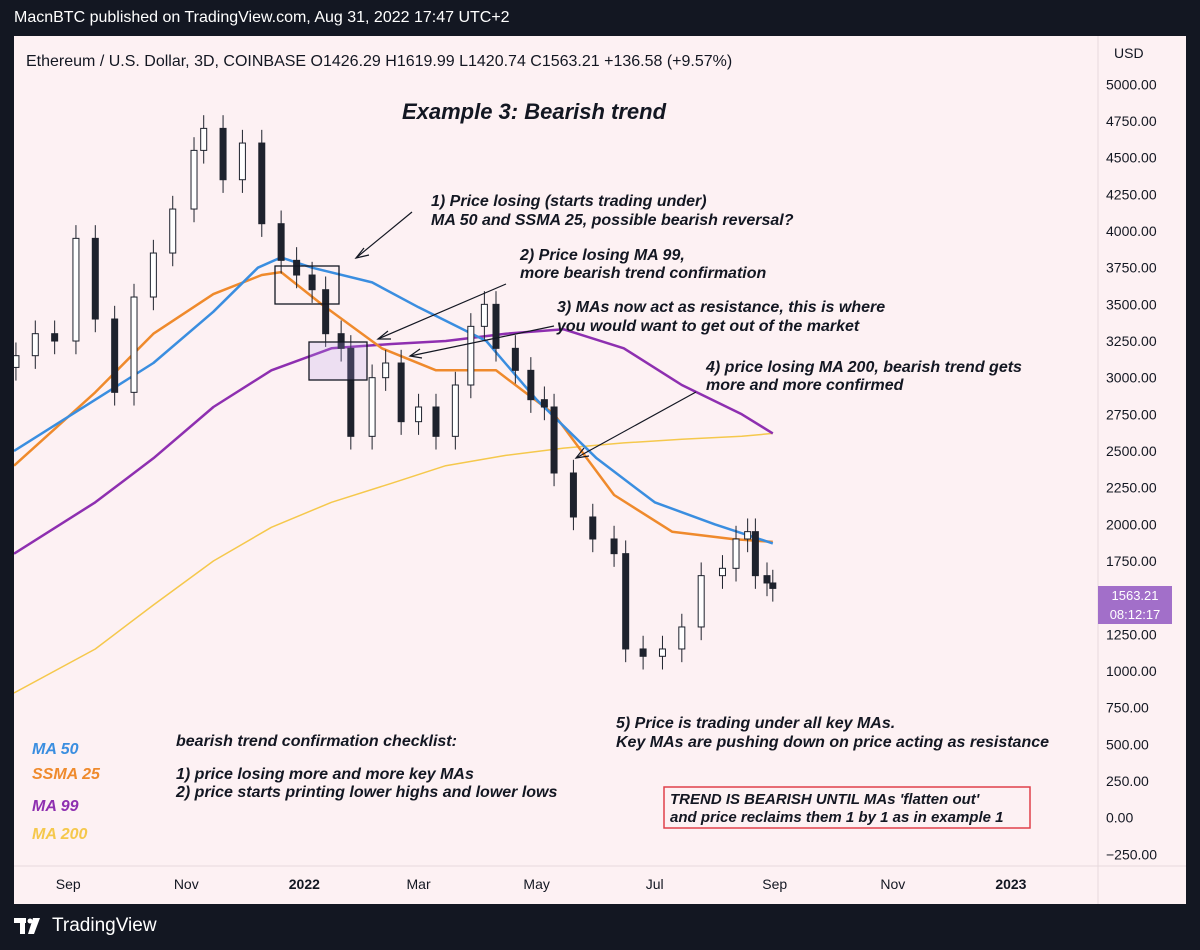 The height and width of the screenshot is (950, 1200). I want to click on annotation-5-line-1: 5) Price is trading under all key MAs., so click(755, 723).